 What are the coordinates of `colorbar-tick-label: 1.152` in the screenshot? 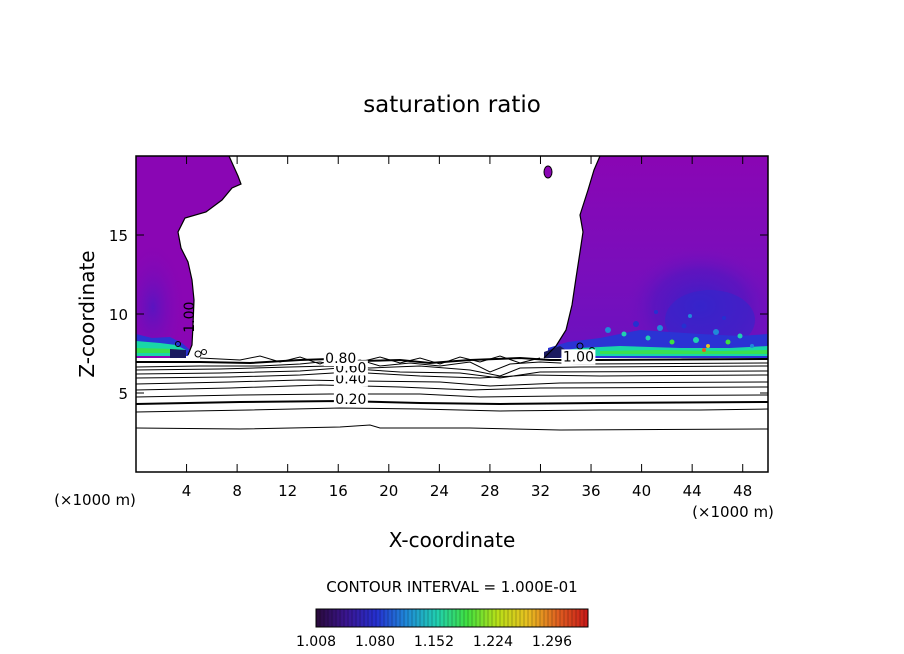 It's located at (434, 642).